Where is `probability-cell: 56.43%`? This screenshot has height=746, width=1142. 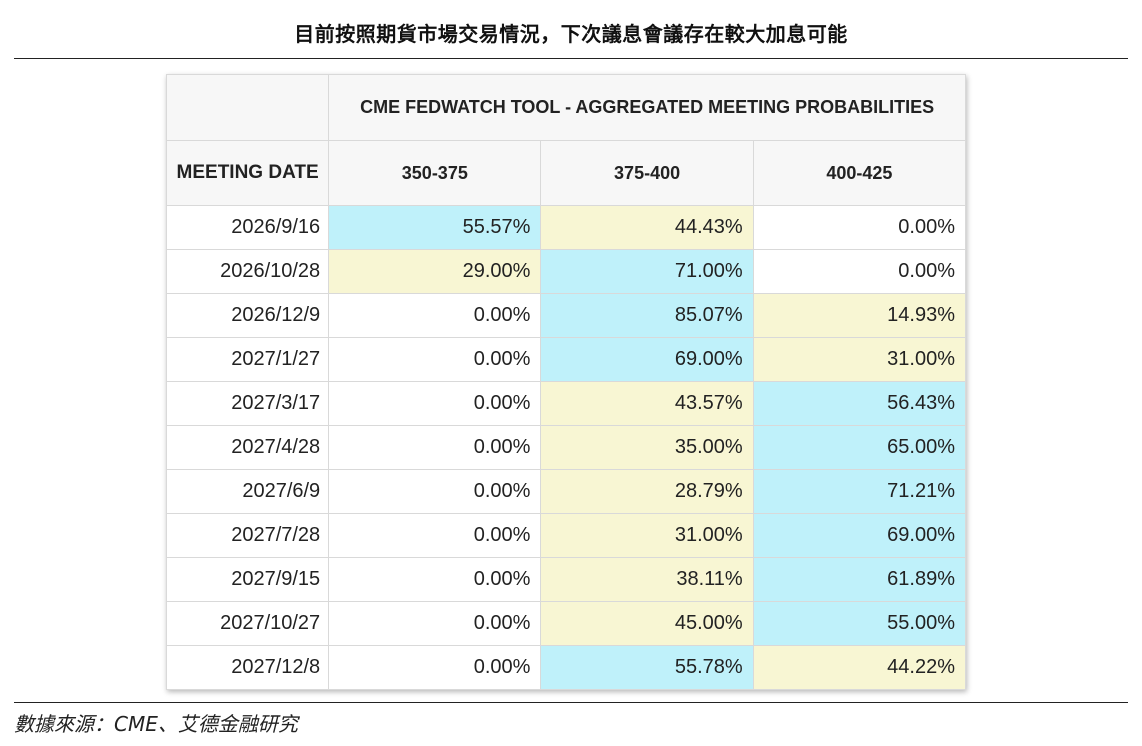
probability-cell: 56.43% is located at coordinates (859, 403).